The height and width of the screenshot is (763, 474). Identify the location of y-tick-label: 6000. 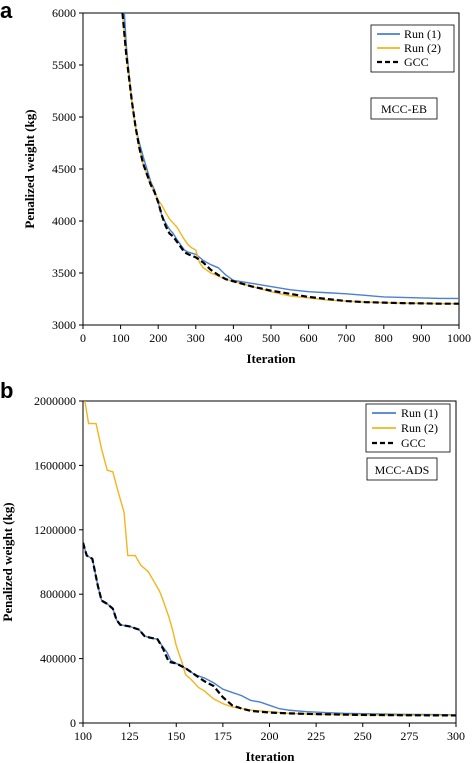
(64, 13).